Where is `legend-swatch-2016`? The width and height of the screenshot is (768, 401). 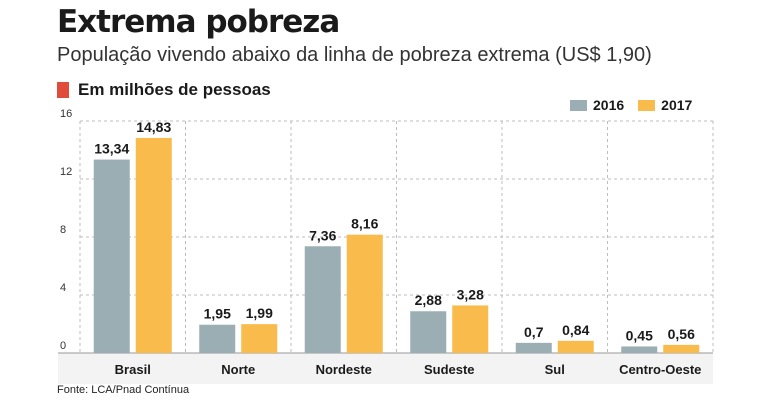 legend-swatch-2016 is located at coordinates (578, 105).